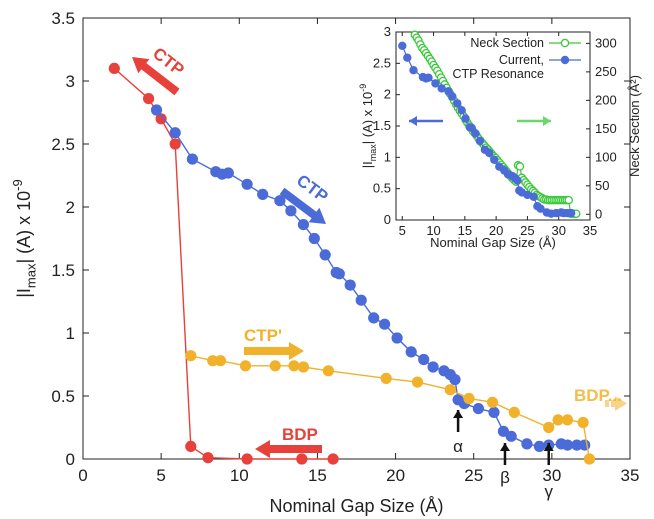  What do you see at coordinates (82, 475) in the screenshot?
I see `x-tick-label-0: 0` at bounding box center [82, 475].